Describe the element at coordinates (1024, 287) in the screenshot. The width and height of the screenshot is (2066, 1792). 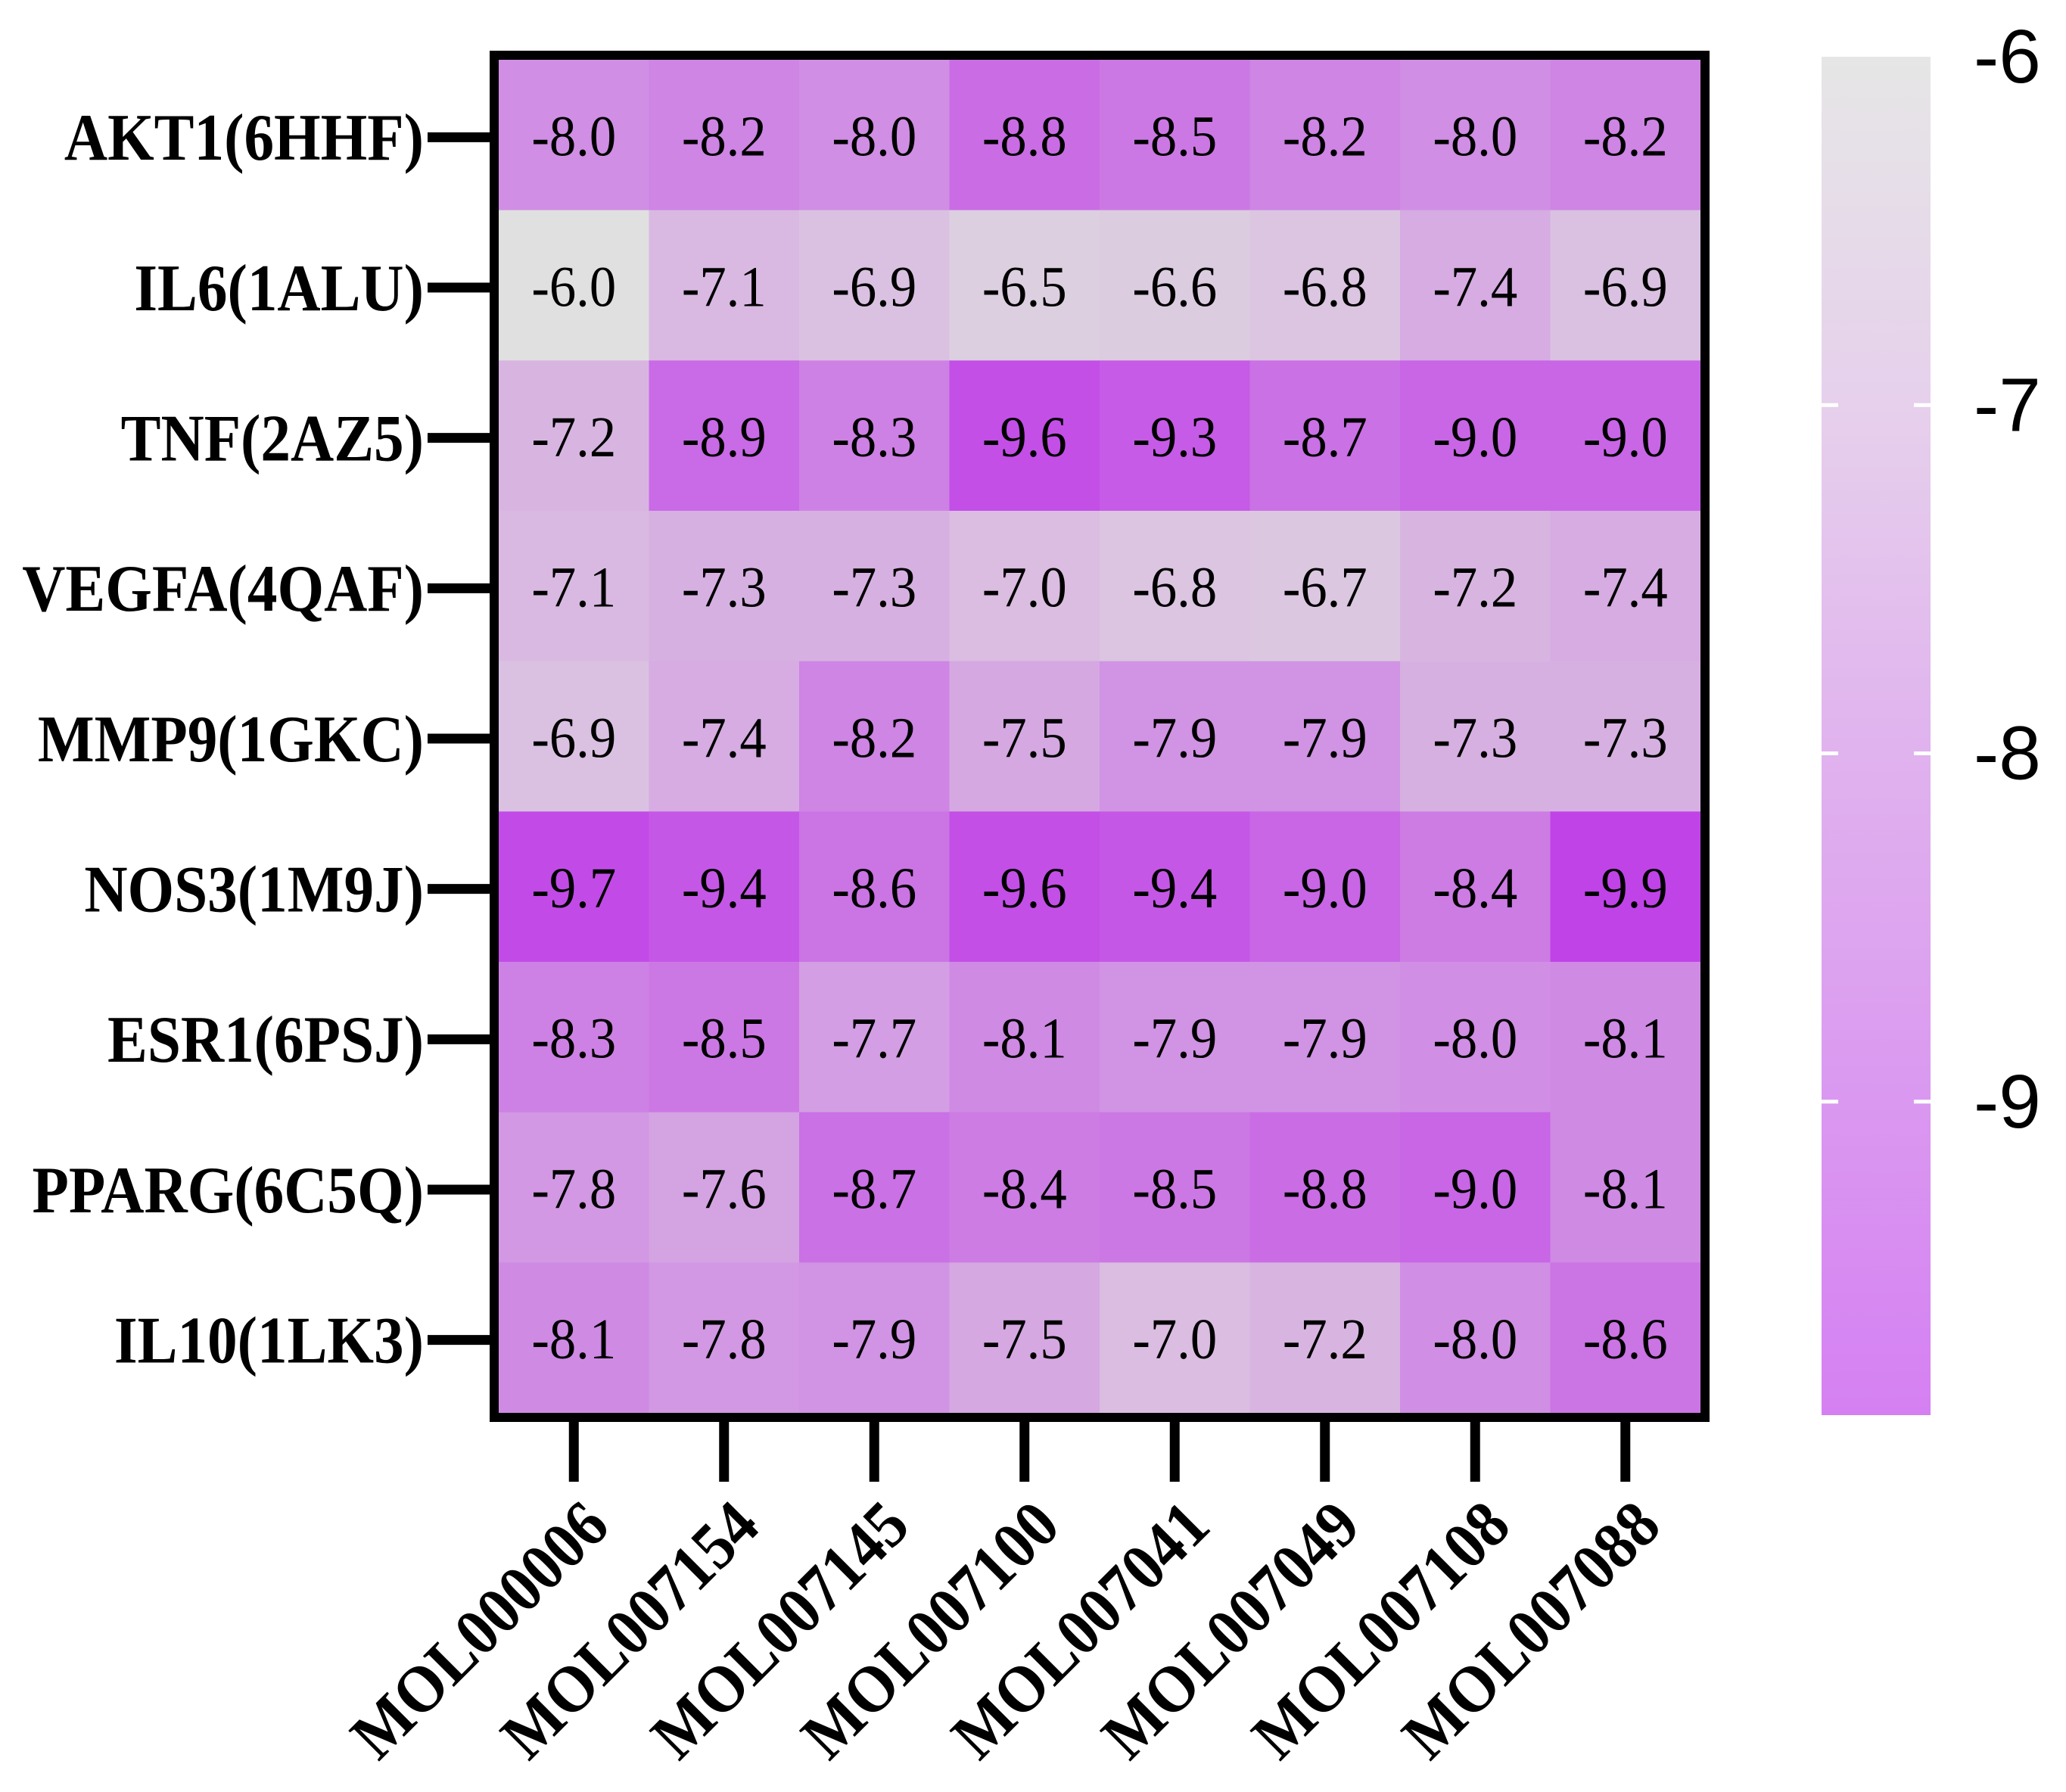
I see `cell-value-label: -6.5` at that location.